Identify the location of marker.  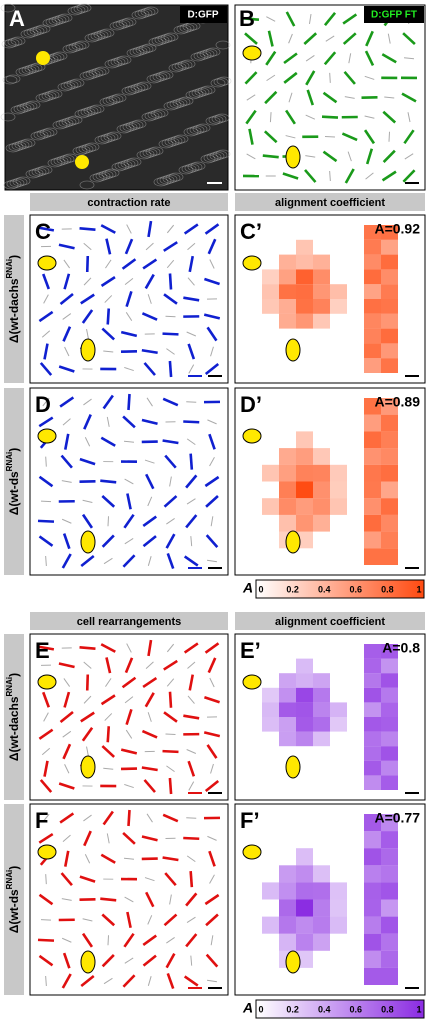
(47, 436).